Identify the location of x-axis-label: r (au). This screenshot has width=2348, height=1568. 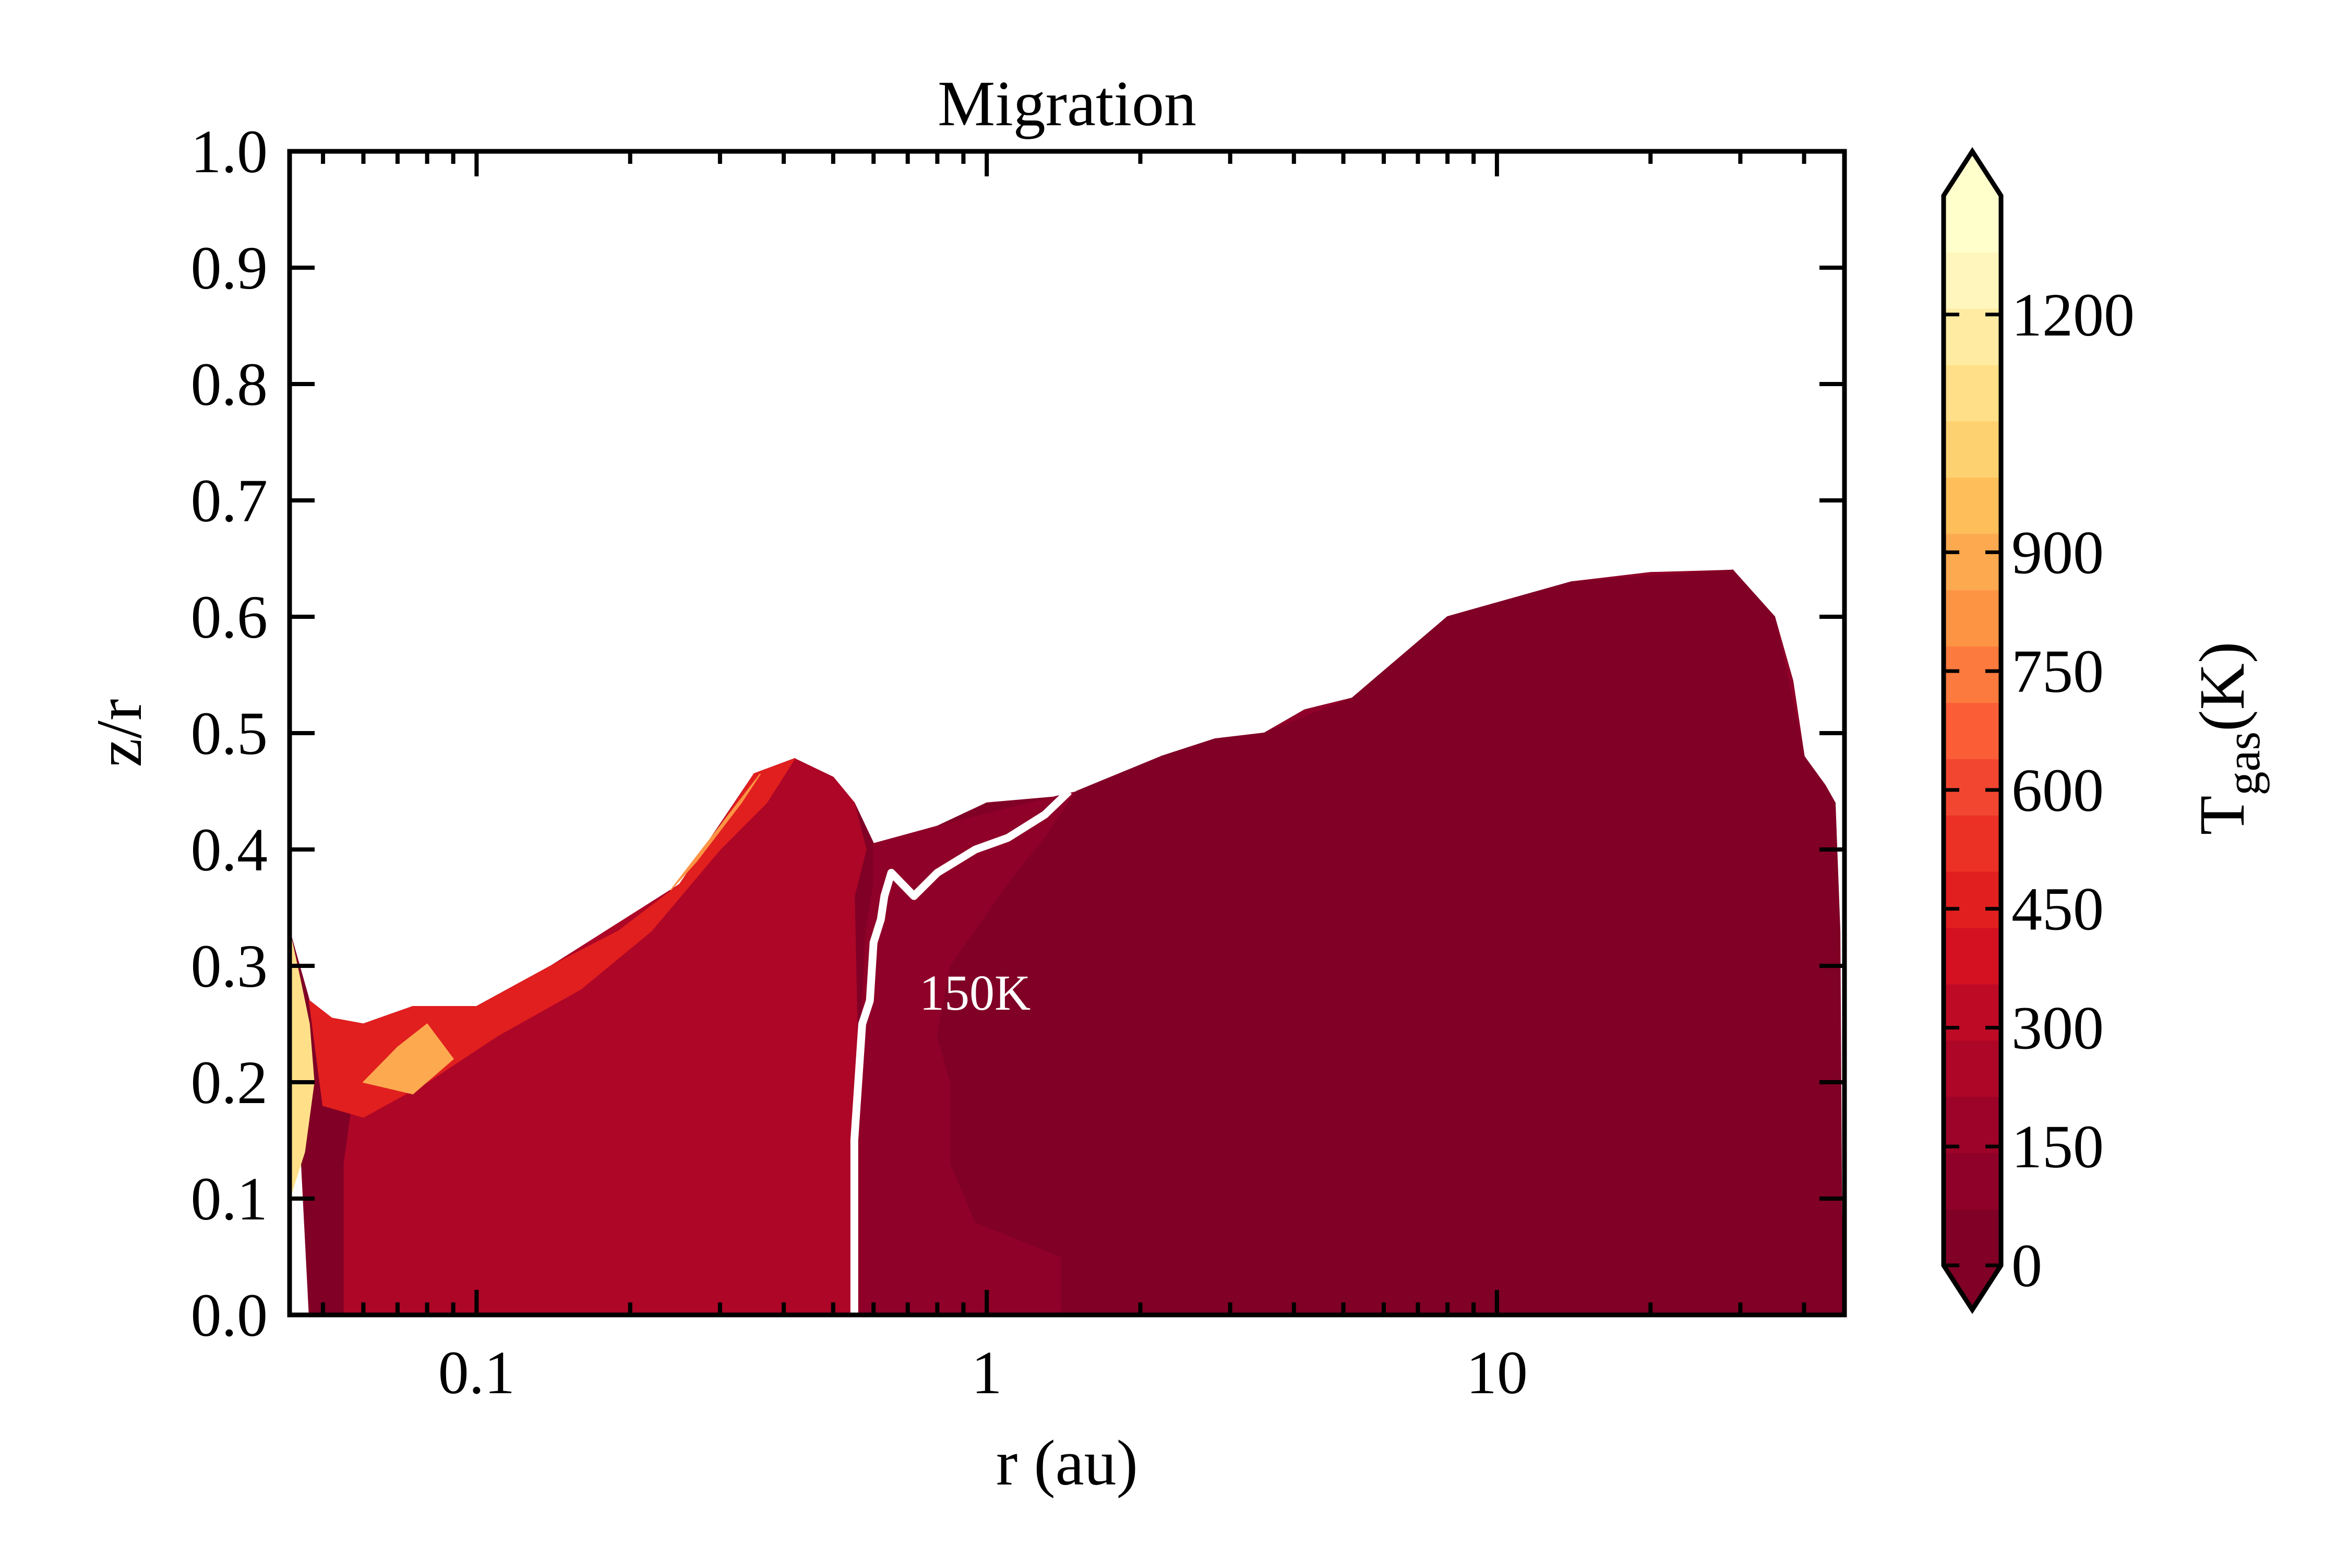
(1067, 1463).